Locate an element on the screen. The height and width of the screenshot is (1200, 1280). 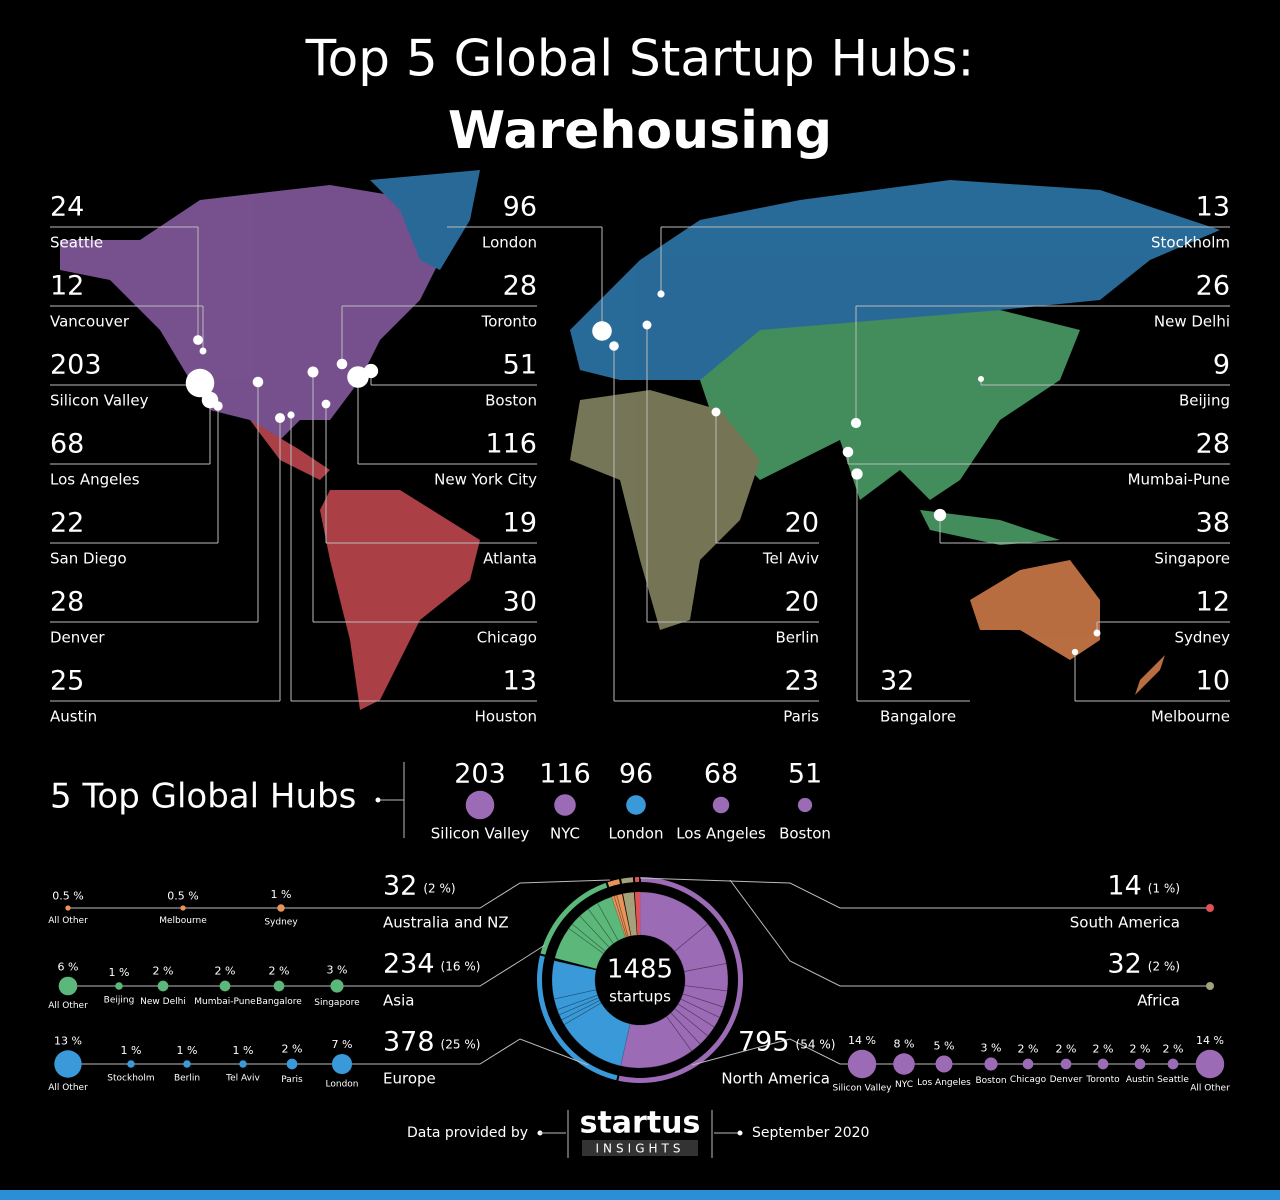
region-count: 32 is located at coordinates (400, 886).